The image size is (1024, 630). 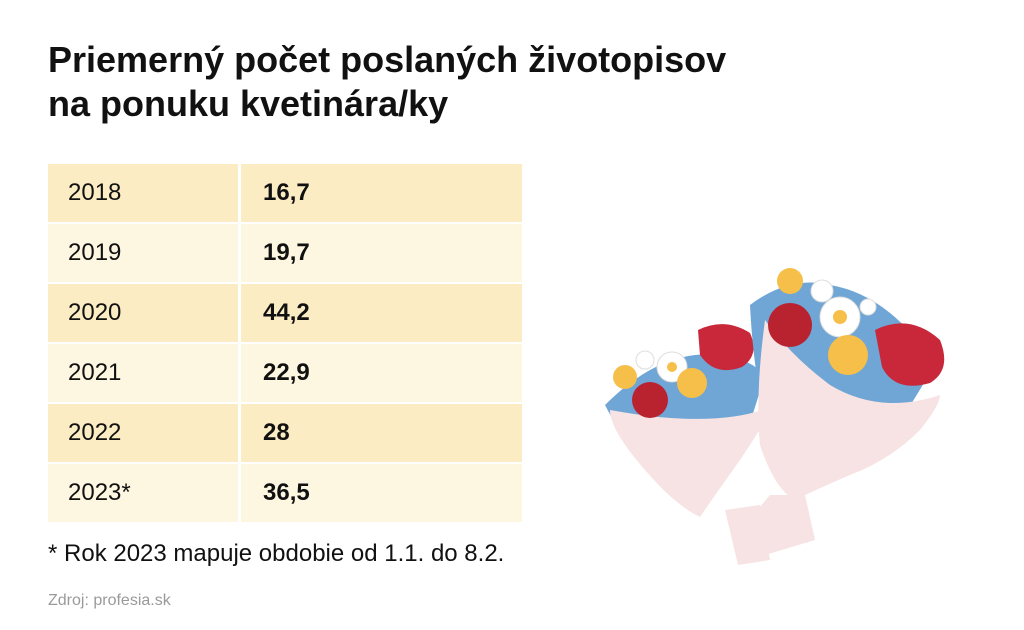 I want to click on value-cell: 36,5, so click(x=381, y=493).